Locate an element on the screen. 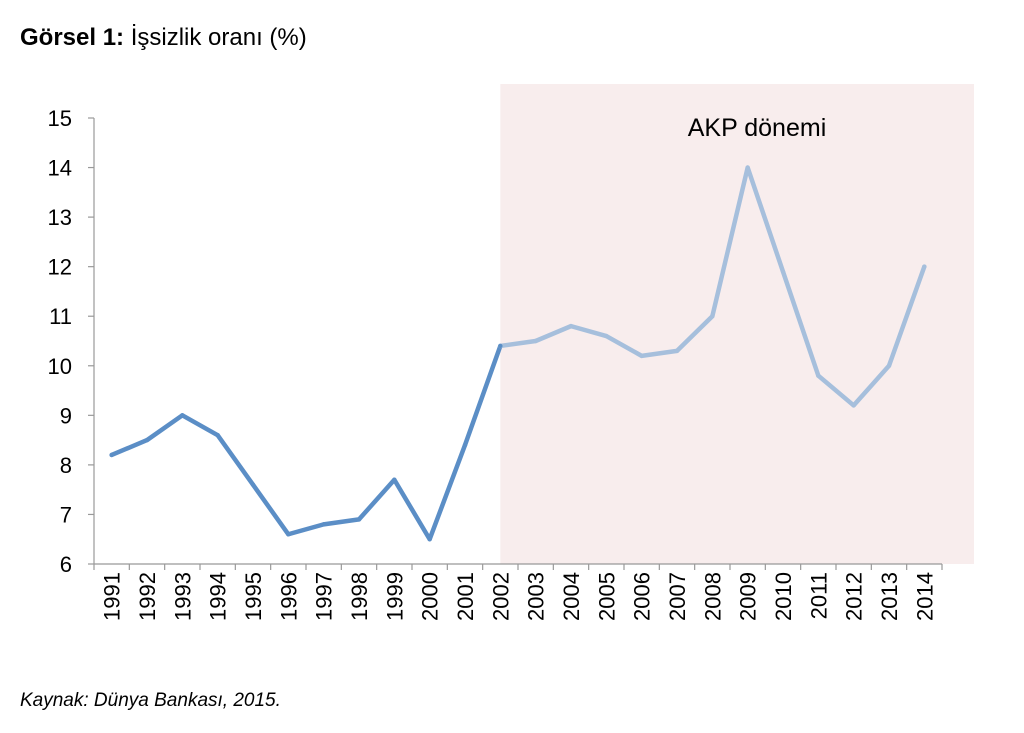 Image resolution: width=1024 pixels, height=733 pixels. x-tick-label: 1999 is located at coordinates (394, 596).